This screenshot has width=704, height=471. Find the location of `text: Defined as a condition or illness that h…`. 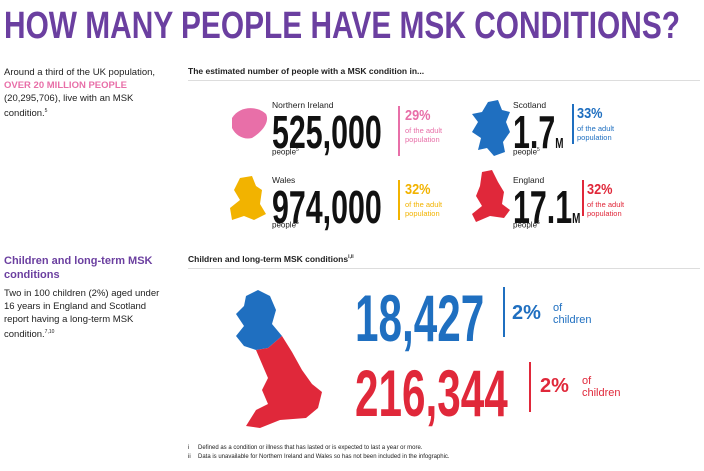

text: Defined as a condition or illness that h… is located at coordinates (310, 448).